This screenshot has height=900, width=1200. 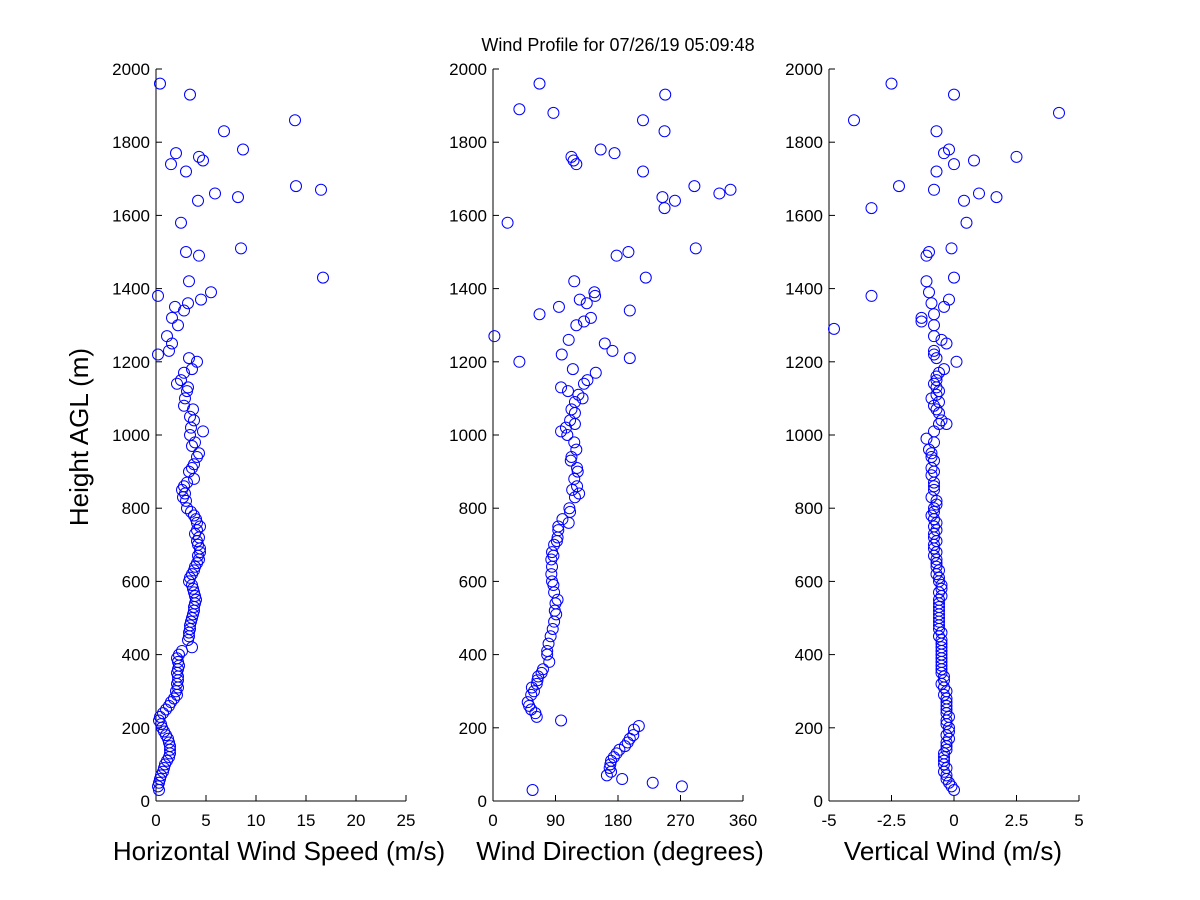 I want to click on x-tick-label: 360, so click(x=743, y=820).